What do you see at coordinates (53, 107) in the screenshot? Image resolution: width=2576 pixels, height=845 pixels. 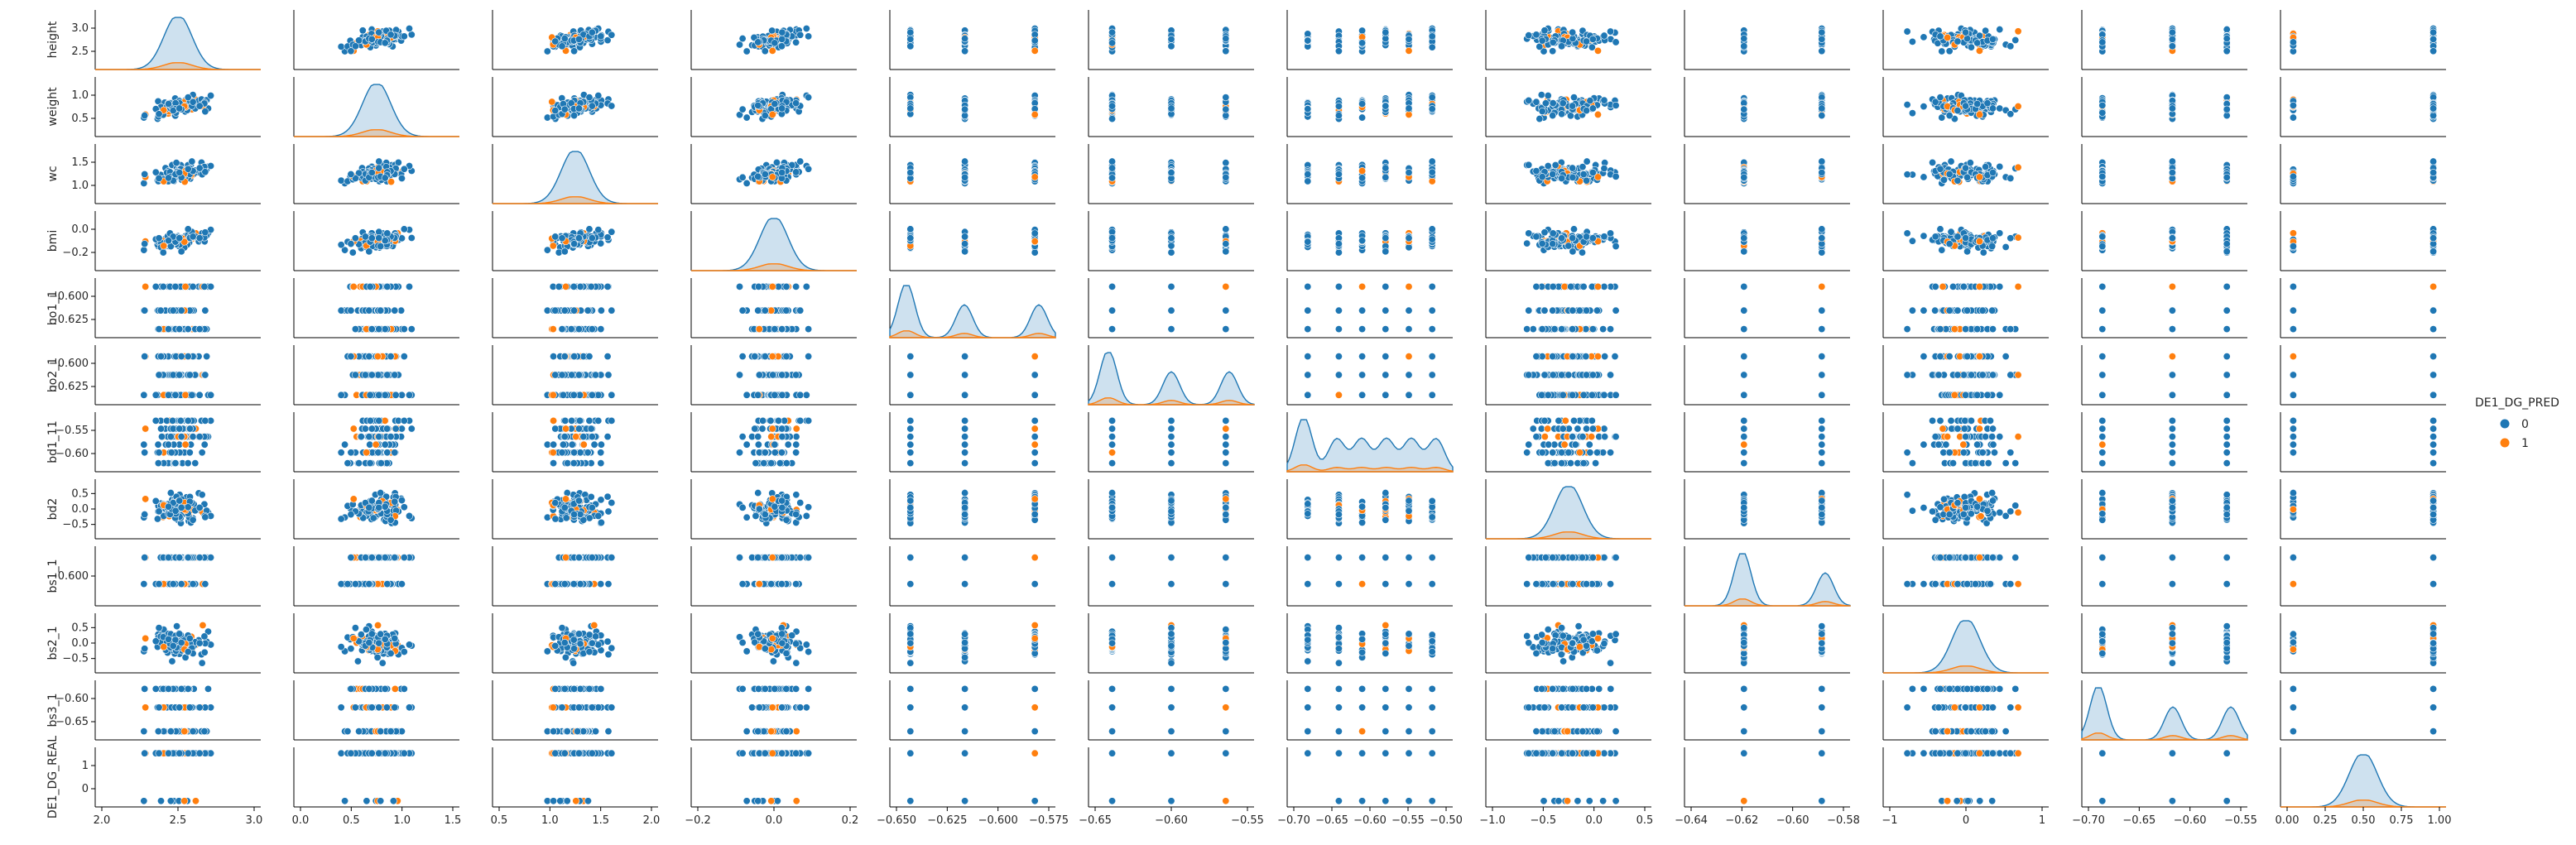 I see `y-axis-label: weight` at bounding box center [53, 107].